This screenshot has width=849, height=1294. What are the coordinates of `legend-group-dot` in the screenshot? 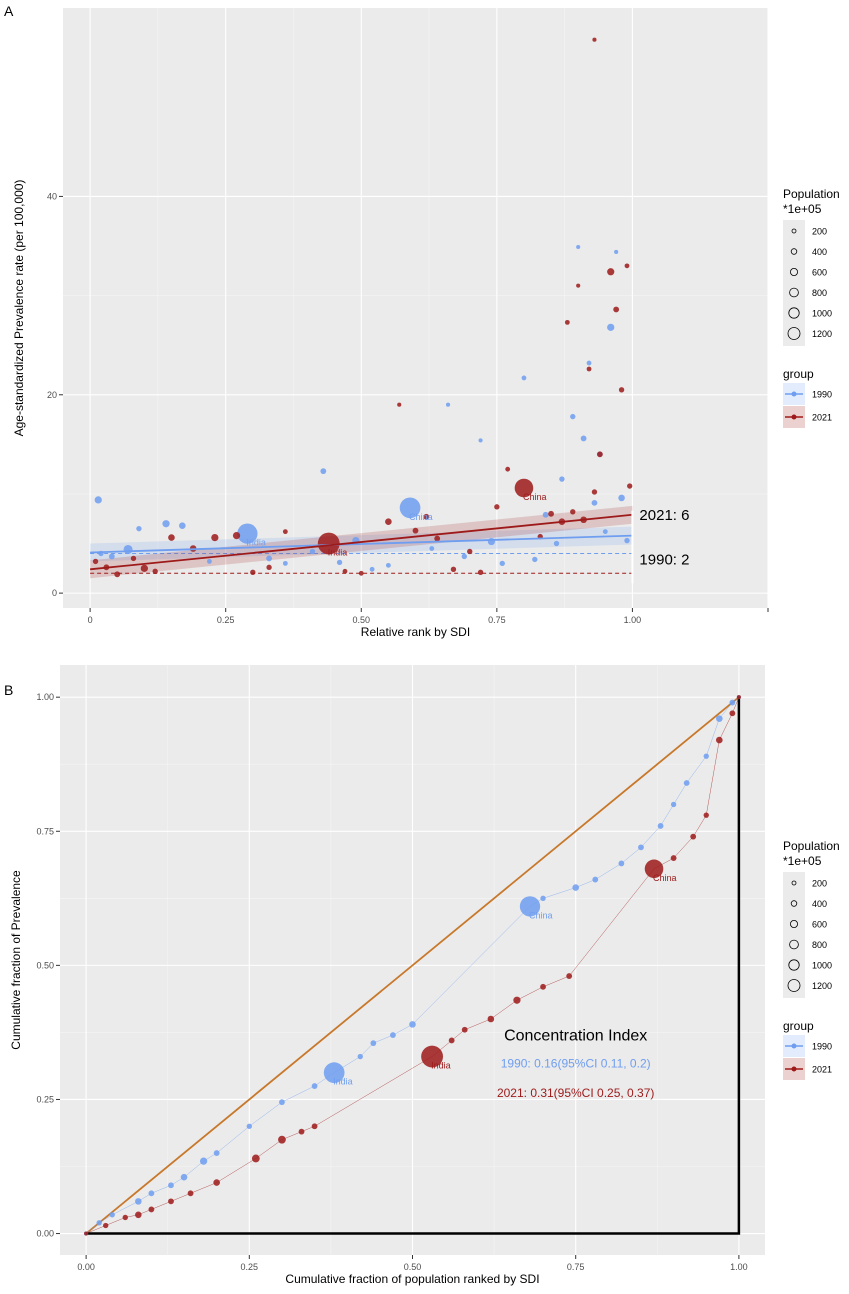 It's located at (794, 1069).